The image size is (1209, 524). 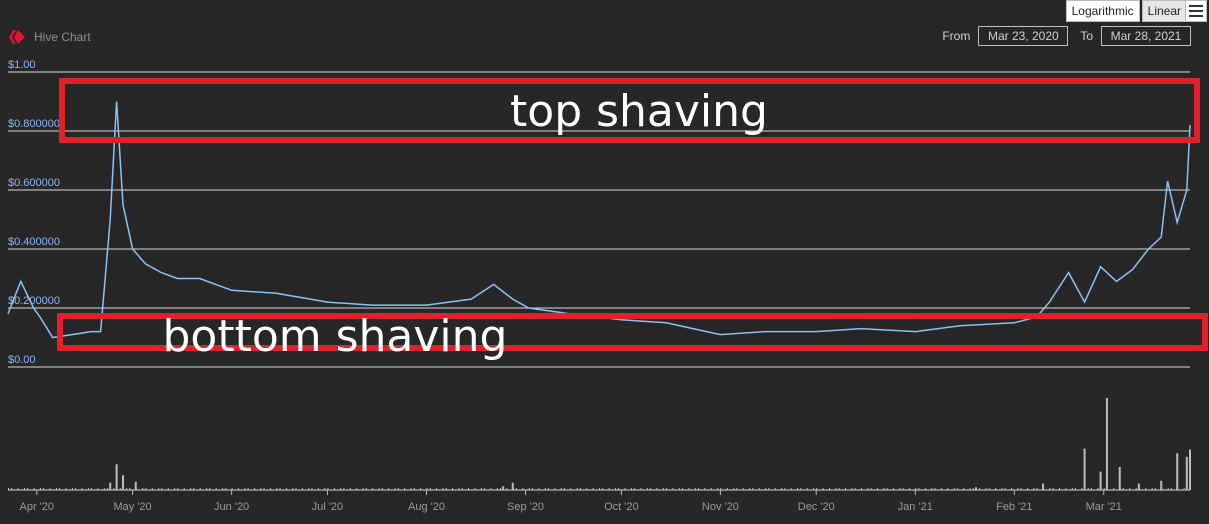 What do you see at coordinates (22, 360) in the screenshot?
I see `y-tick-label: $0.00` at bounding box center [22, 360].